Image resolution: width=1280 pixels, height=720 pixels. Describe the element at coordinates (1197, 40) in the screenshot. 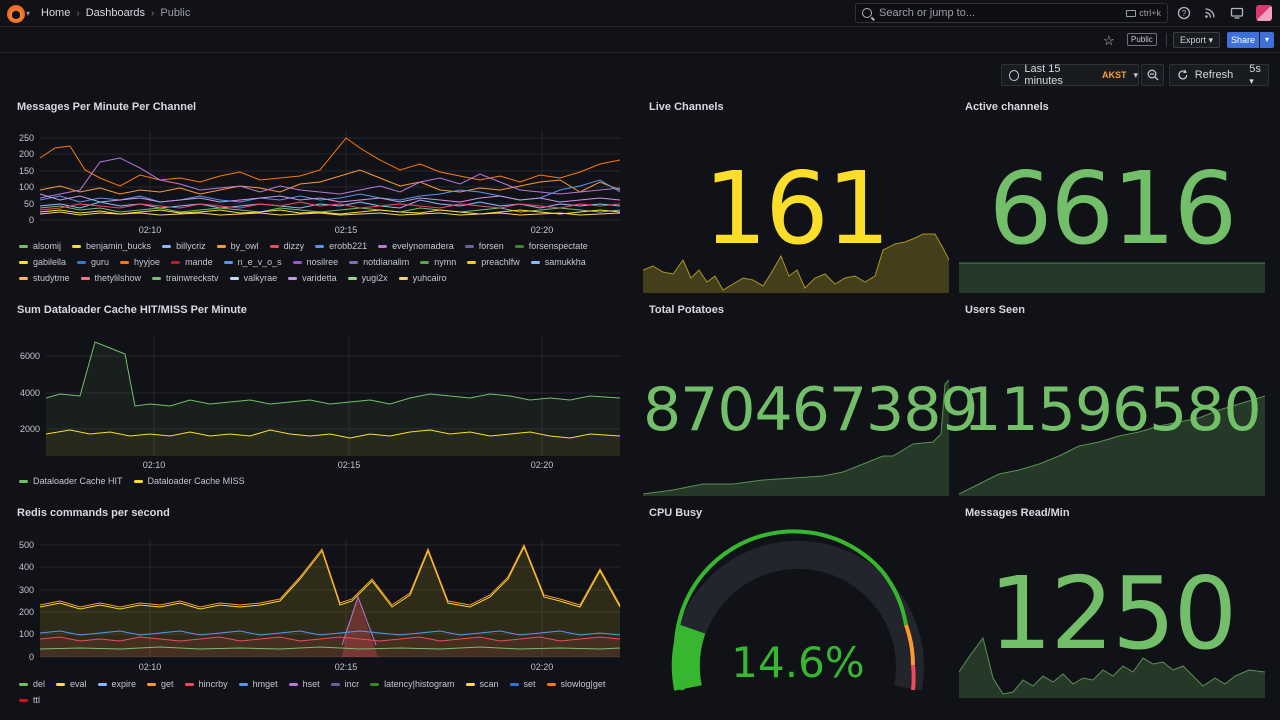

I see `export-button: Export ▾` at that location.